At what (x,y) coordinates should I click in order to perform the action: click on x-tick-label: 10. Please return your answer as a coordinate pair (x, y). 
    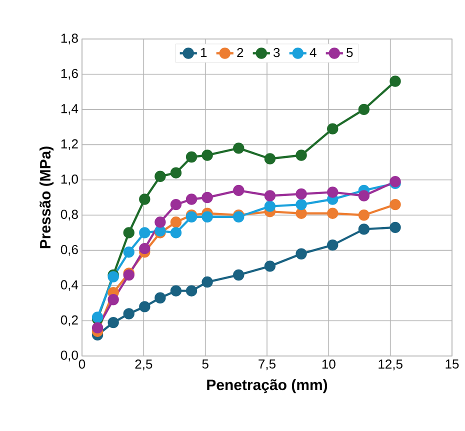
    Looking at the image, I should click on (329, 364).